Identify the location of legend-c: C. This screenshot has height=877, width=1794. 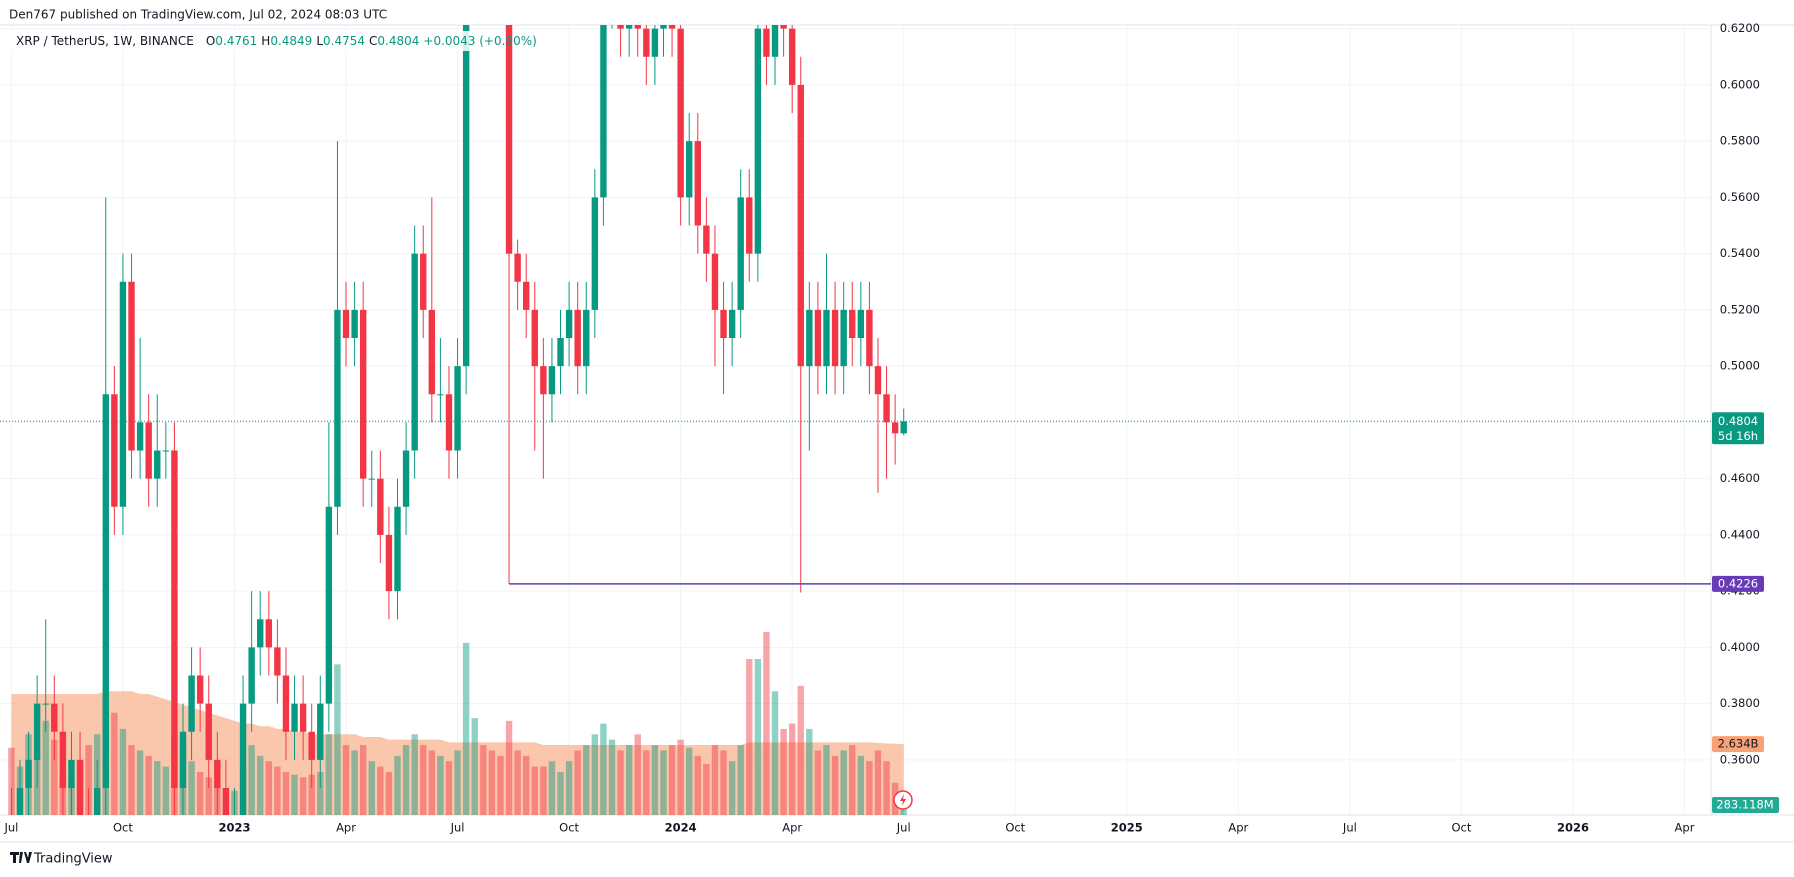
(373, 41).